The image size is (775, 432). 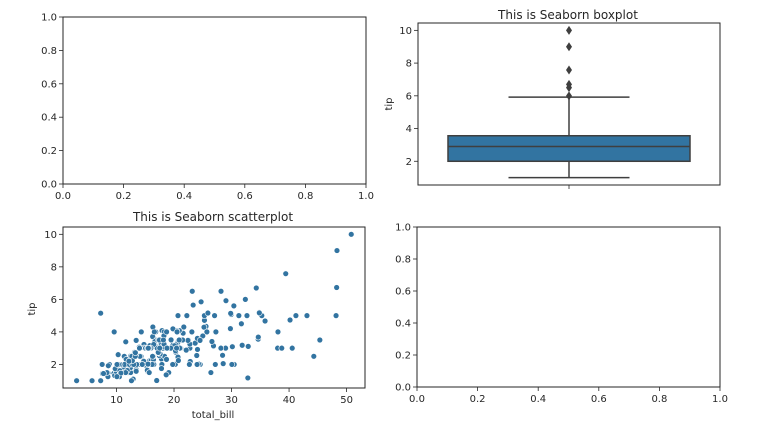 I want to click on boxplot-elements: 2 4 6 8 10, so click(x=545, y=107).